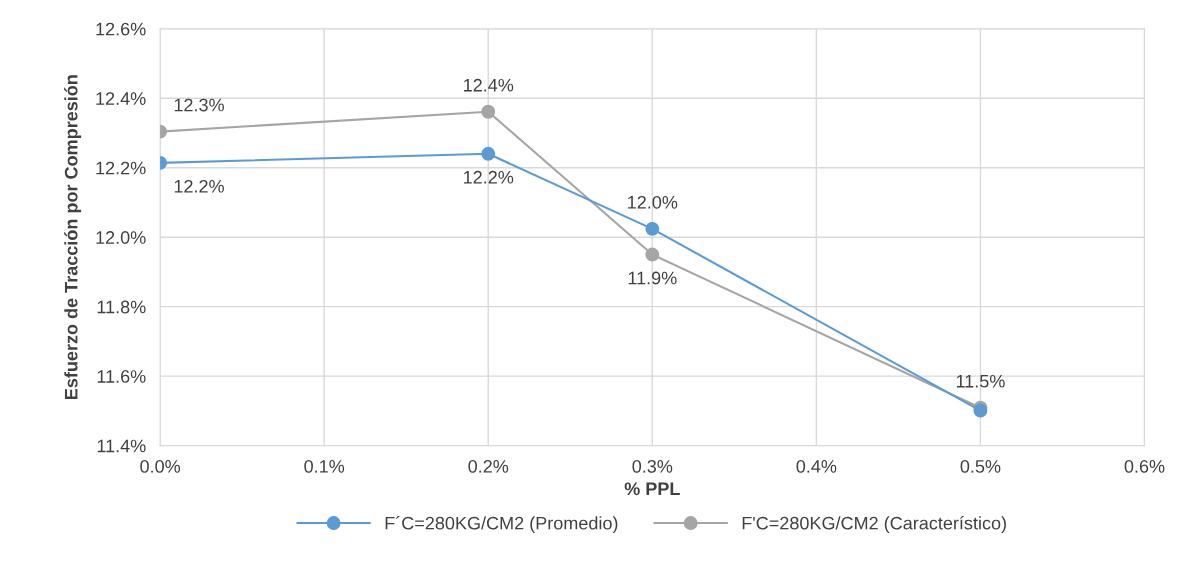 Image resolution: width=1186 pixels, height=575 pixels. What do you see at coordinates (488, 466) in the screenshot?
I see `x-tick-label: 0.2%` at bounding box center [488, 466].